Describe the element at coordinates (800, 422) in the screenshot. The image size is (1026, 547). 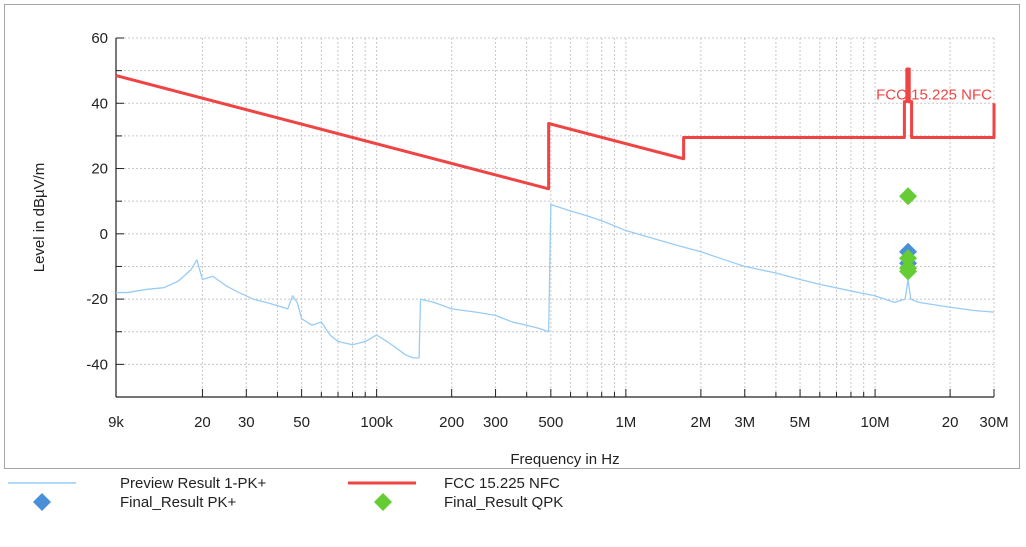
I see `x-tick-label: 5M` at that location.